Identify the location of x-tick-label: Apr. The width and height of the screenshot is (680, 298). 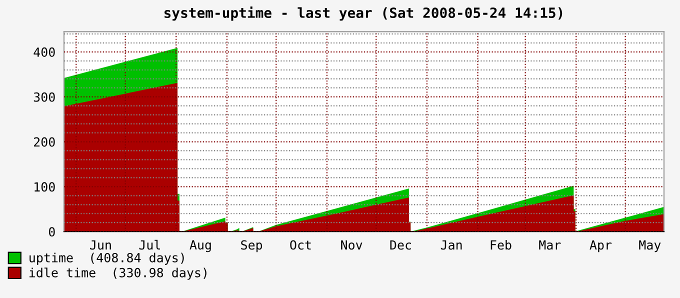
(601, 246).